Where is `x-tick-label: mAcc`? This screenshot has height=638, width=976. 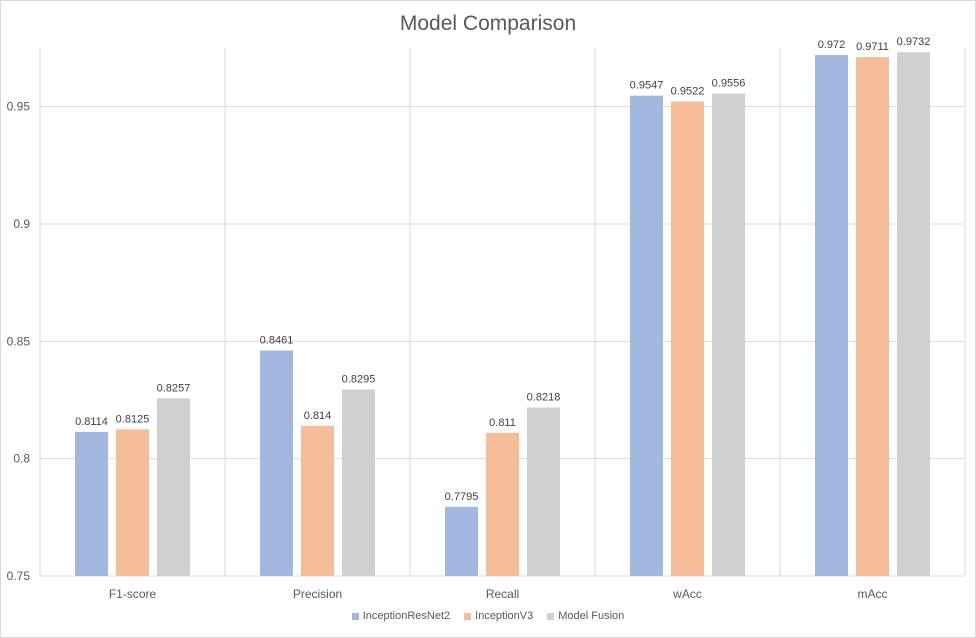
x-tick-label: mAcc is located at coordinates (873, 594).